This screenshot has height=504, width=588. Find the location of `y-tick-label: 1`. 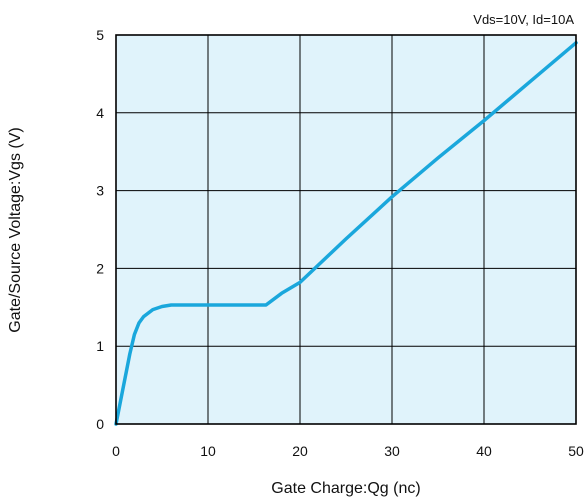

y-tick-label: 1 is located at coordinates (100, 346).